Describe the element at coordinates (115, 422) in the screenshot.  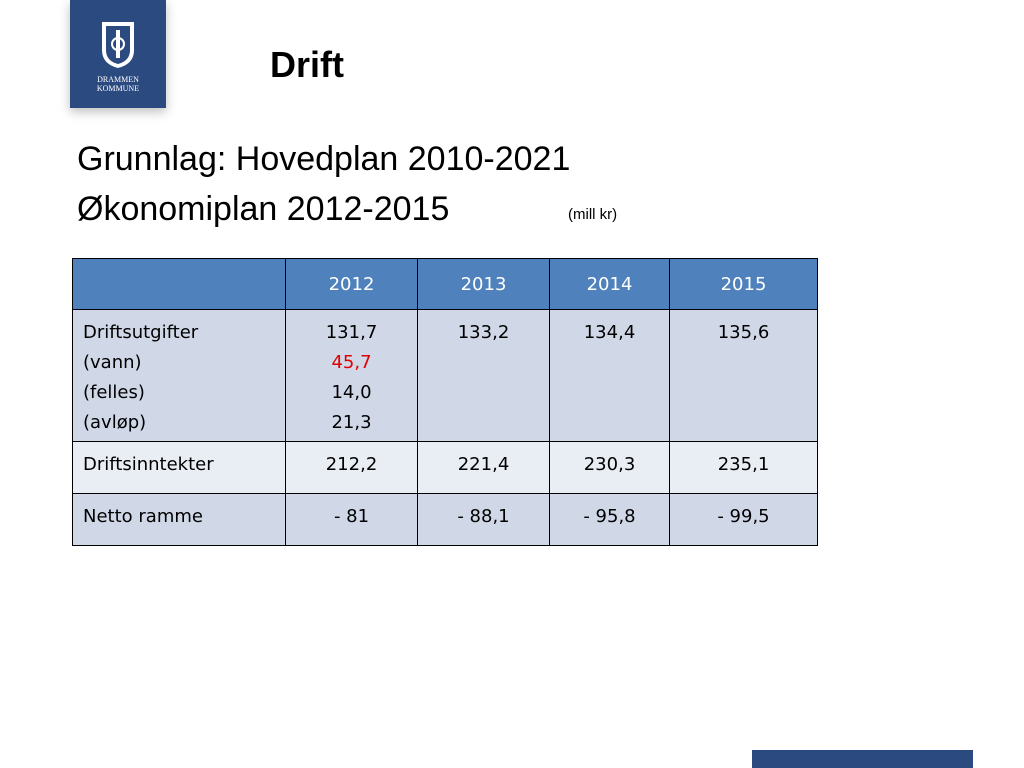
I see `label-line: (avløp)` at that location.